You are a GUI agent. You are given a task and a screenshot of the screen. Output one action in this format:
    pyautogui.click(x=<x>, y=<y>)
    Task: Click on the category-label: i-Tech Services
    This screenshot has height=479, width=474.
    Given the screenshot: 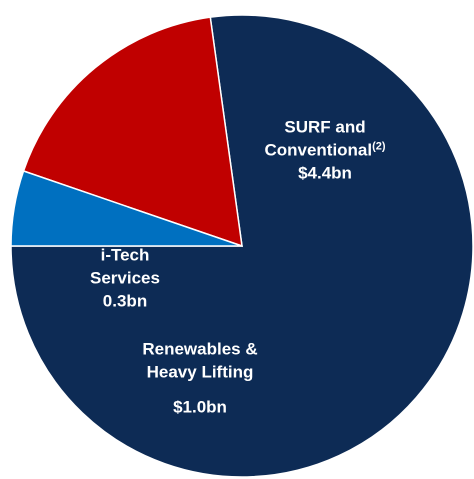 What is the action you would take?
    pyautogui.click(x=125, y=266)
    